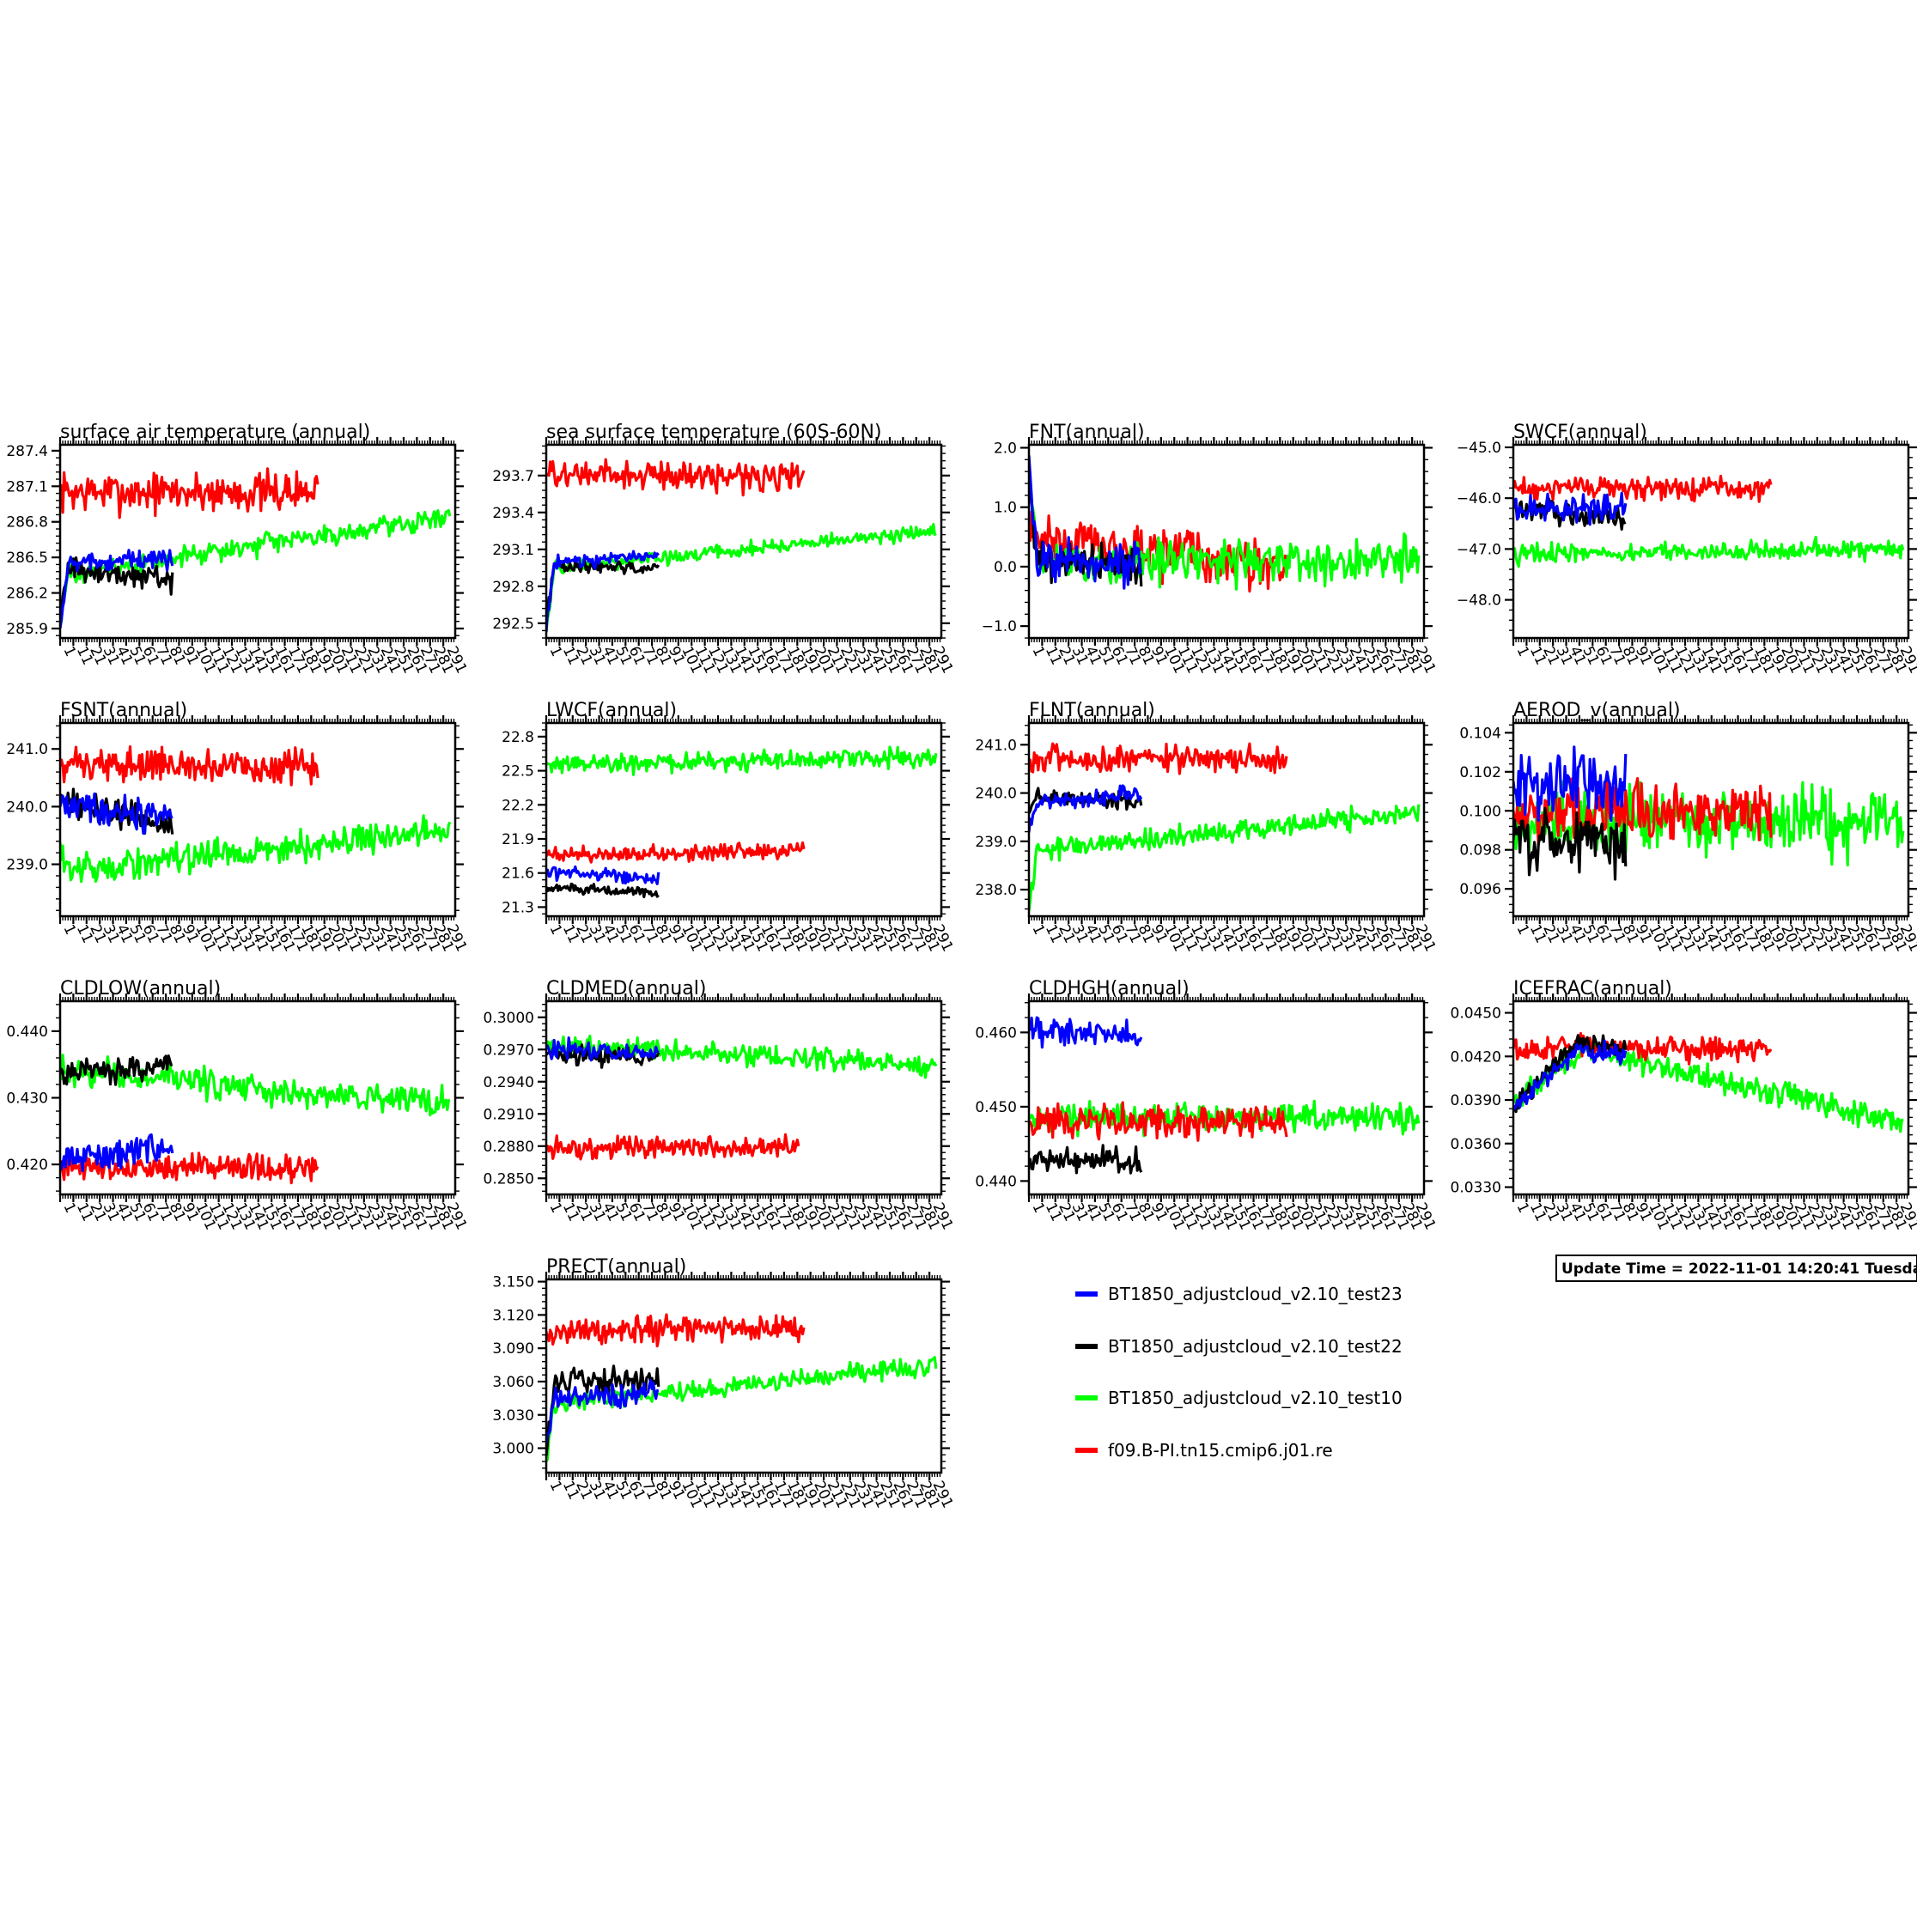 This screenshot has width=1917, height=1932. Describe the element at coordinates (27, 558) in the screenshot. I see `y-tick-label: 286.5` at that location.